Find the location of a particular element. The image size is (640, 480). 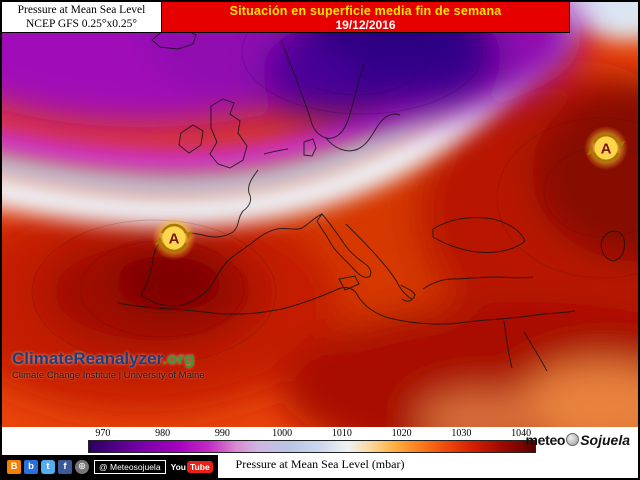

youtube-icon: You Tube is located at coordinates (191, 466).